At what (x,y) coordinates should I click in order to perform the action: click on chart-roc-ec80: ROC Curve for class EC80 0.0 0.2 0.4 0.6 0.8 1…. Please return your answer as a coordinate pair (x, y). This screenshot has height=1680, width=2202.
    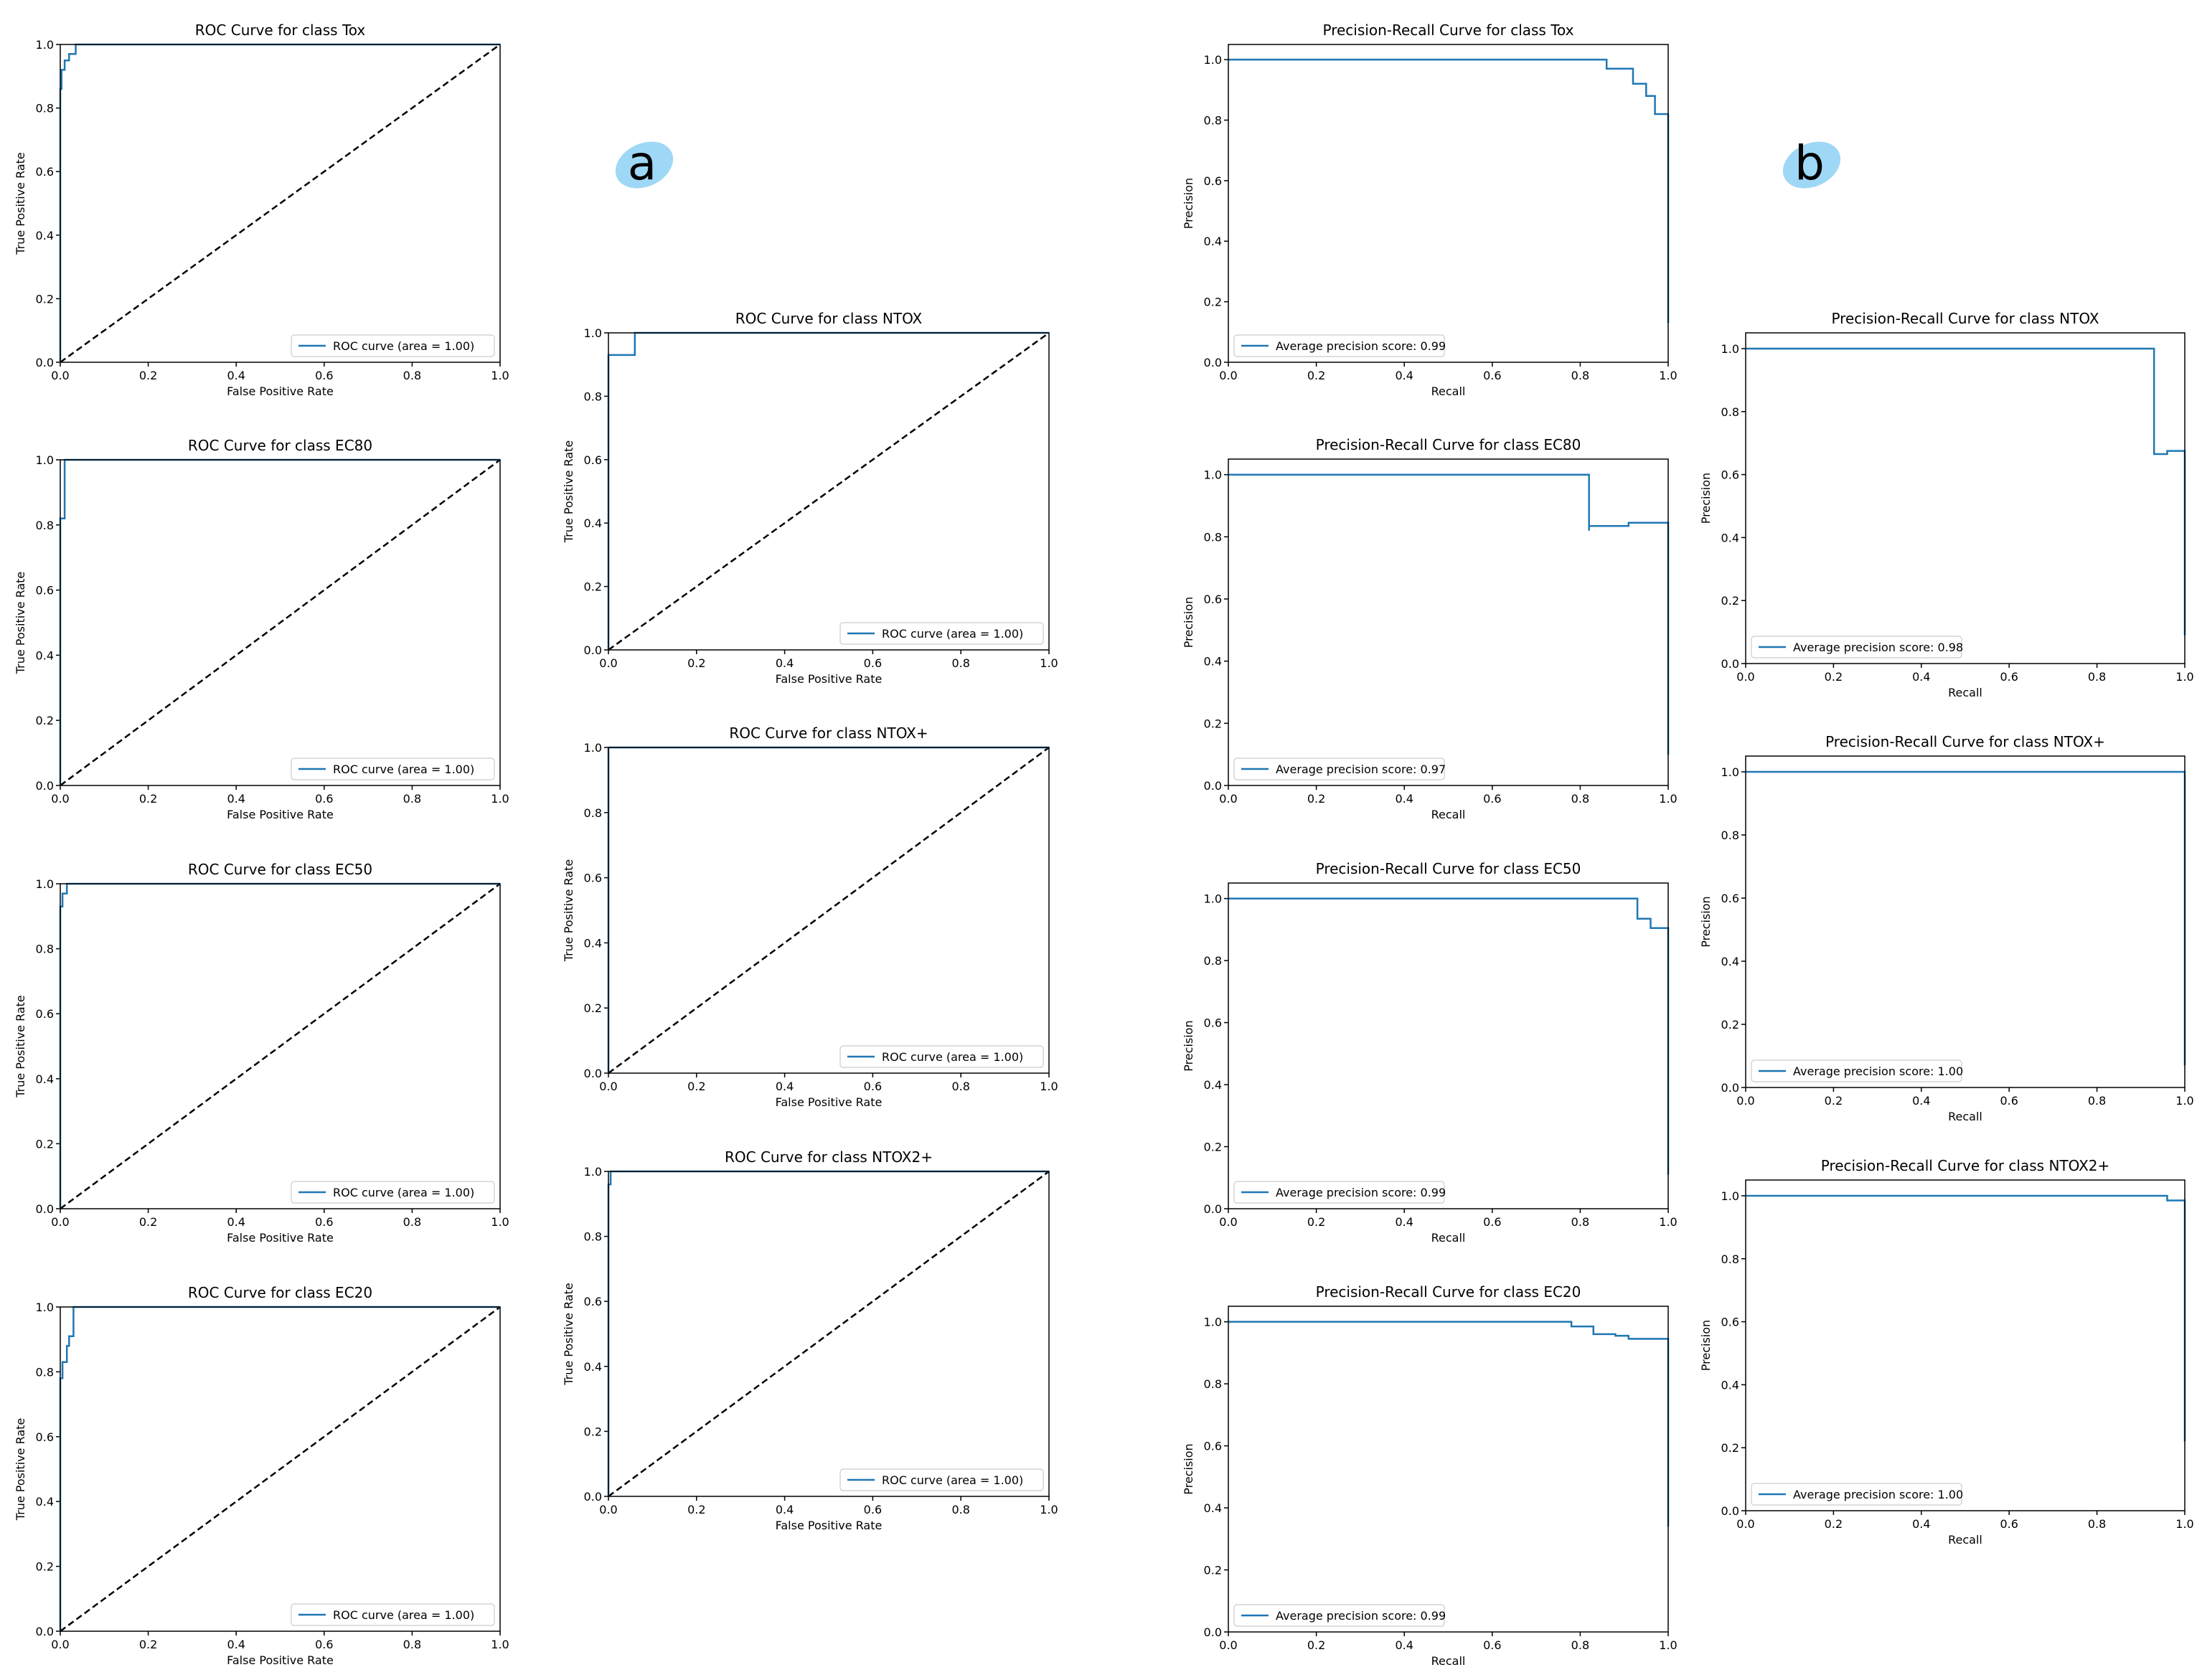
    Looking at the image, I should click on (262, 629).